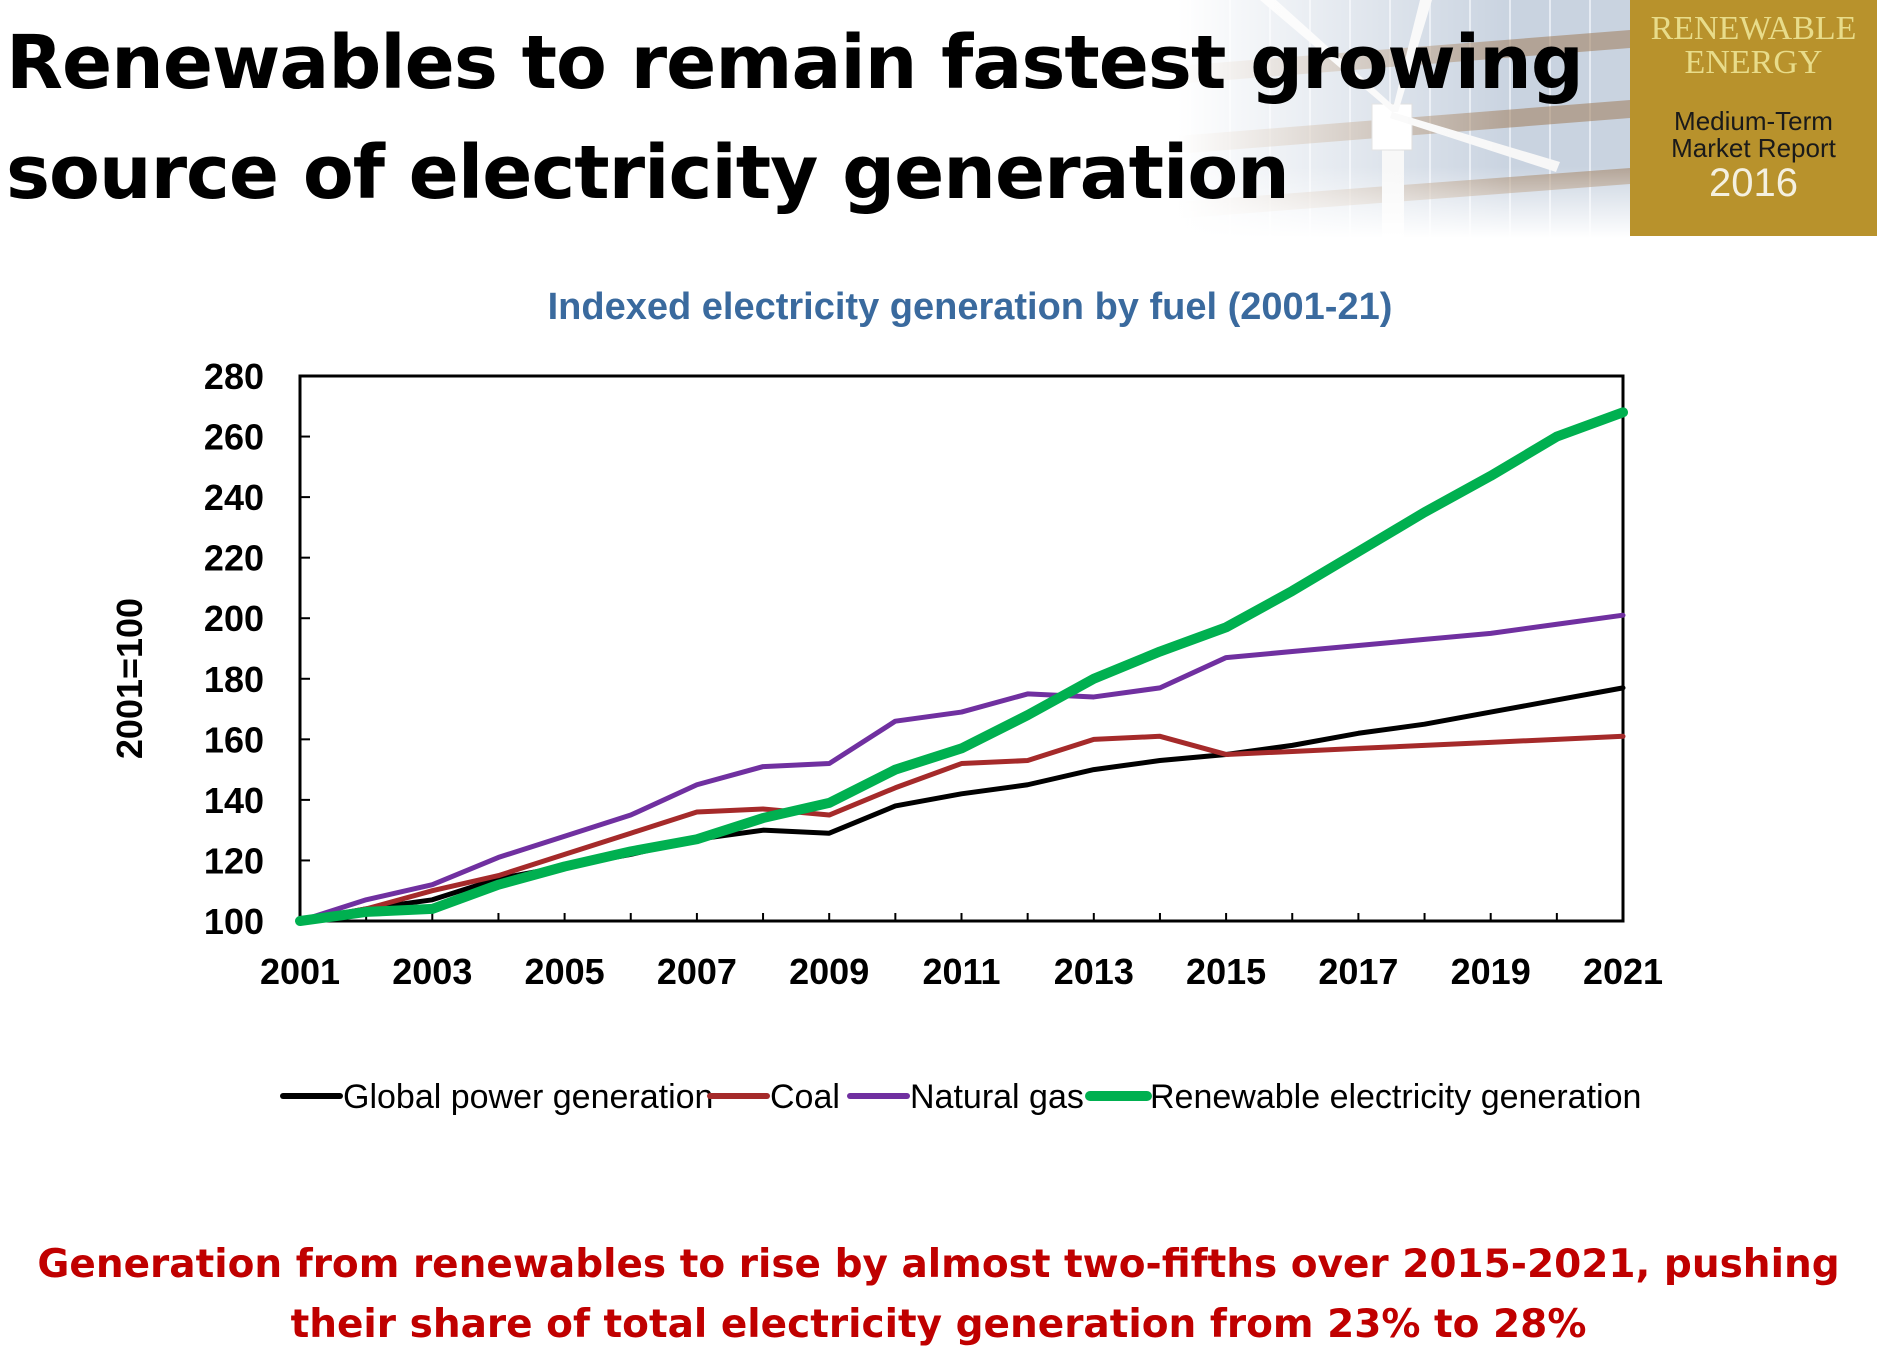 This screenshot has width=1877, height=1366. I want to click on badge-line5: 2016, so click(1753, 183).